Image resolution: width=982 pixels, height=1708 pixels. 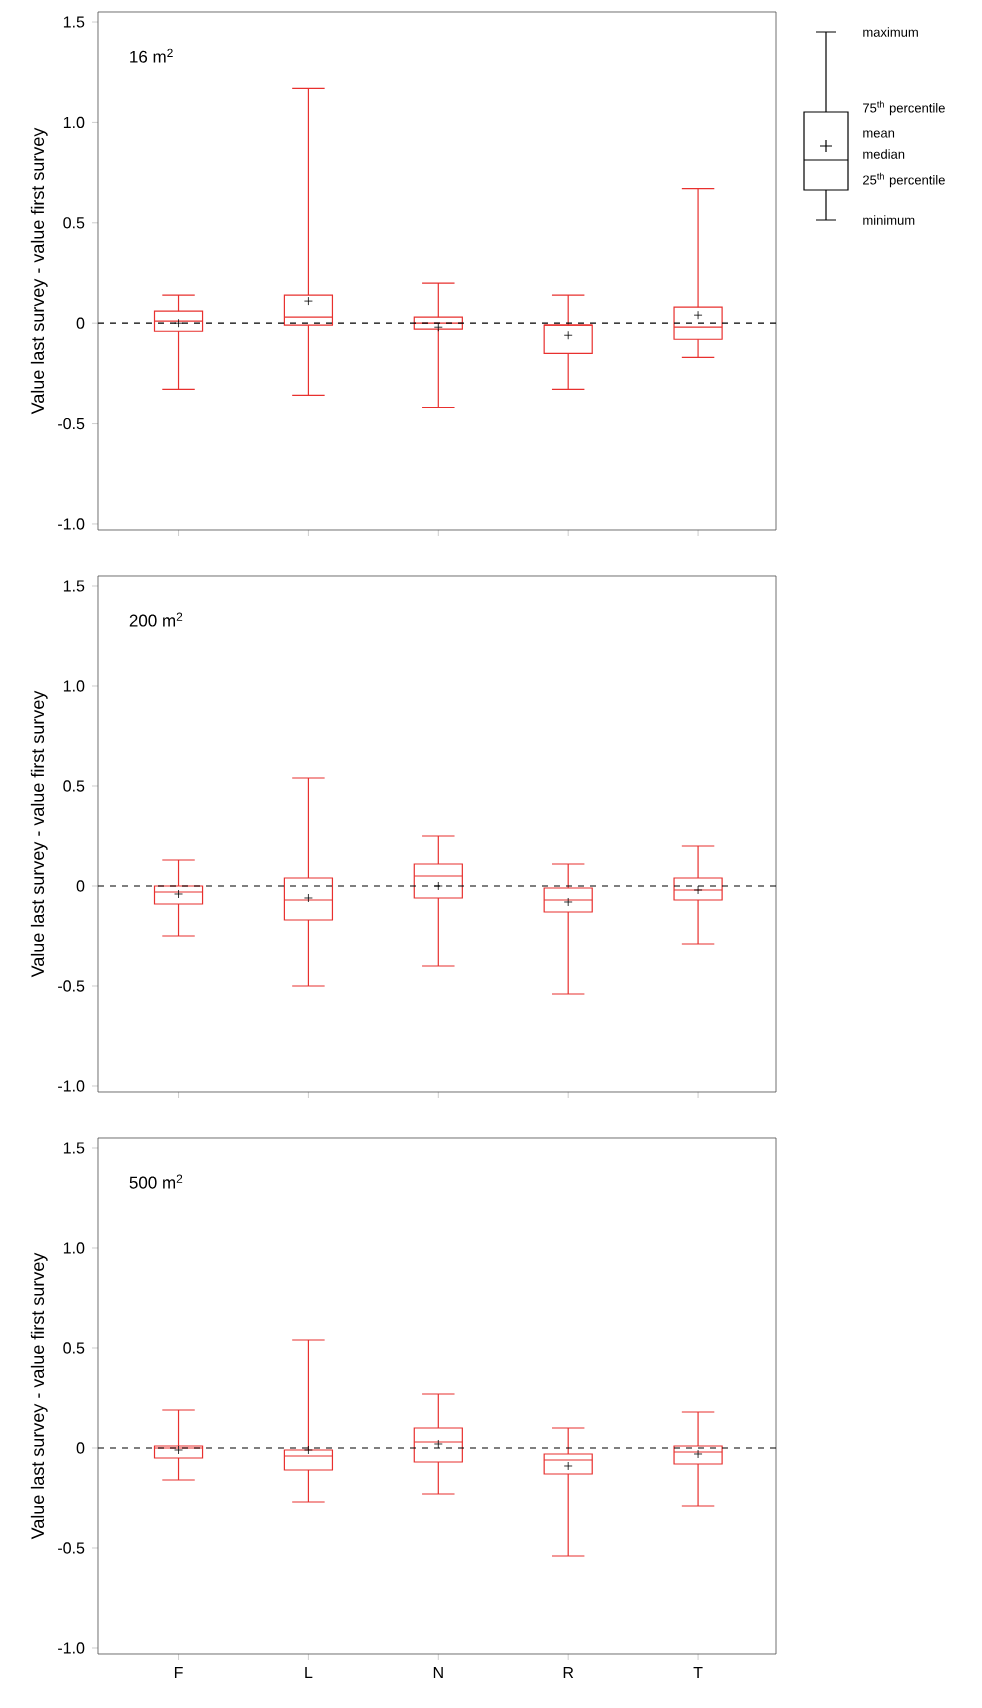 I want to click on x-tick-label: R, so click(x=568, y=1673).